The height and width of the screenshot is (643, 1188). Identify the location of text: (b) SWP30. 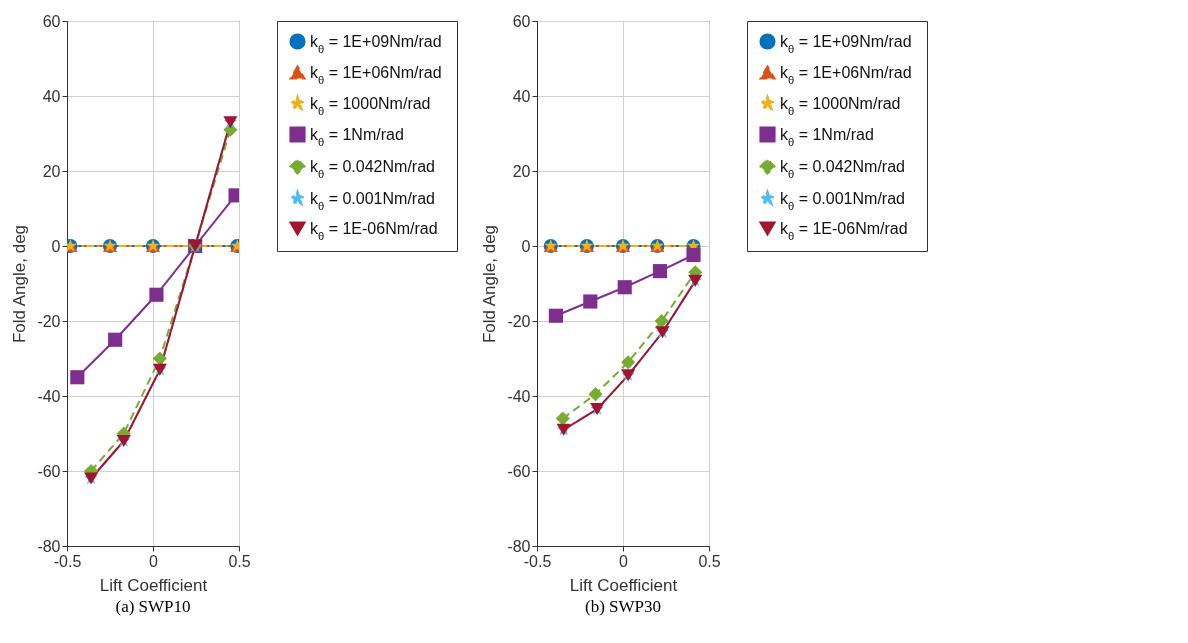
(623, 606).